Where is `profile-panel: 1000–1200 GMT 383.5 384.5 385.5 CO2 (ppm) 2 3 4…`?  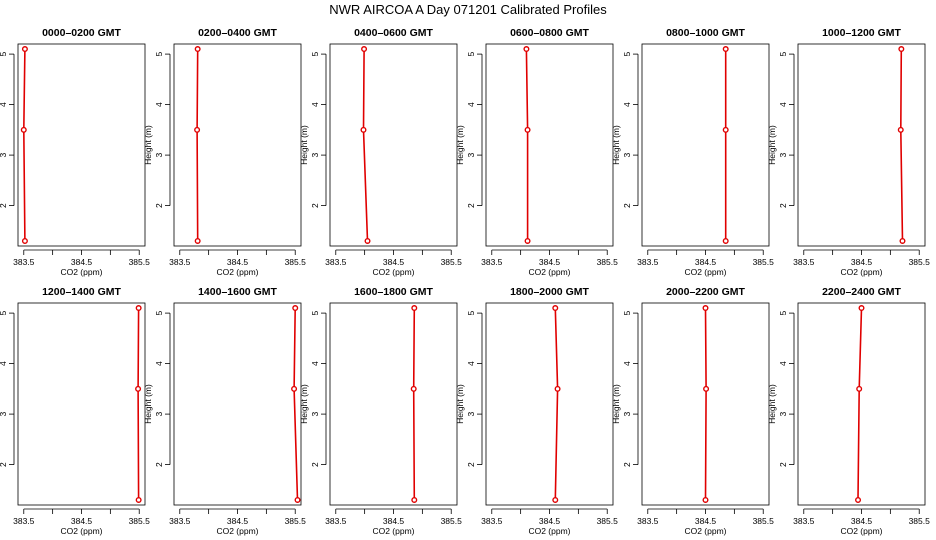
profile-panel: 1000–1200 GMT 383.5 384.5 385.5 CO2 (ppm) 2 3 4… is located at coordinates (848, 152).